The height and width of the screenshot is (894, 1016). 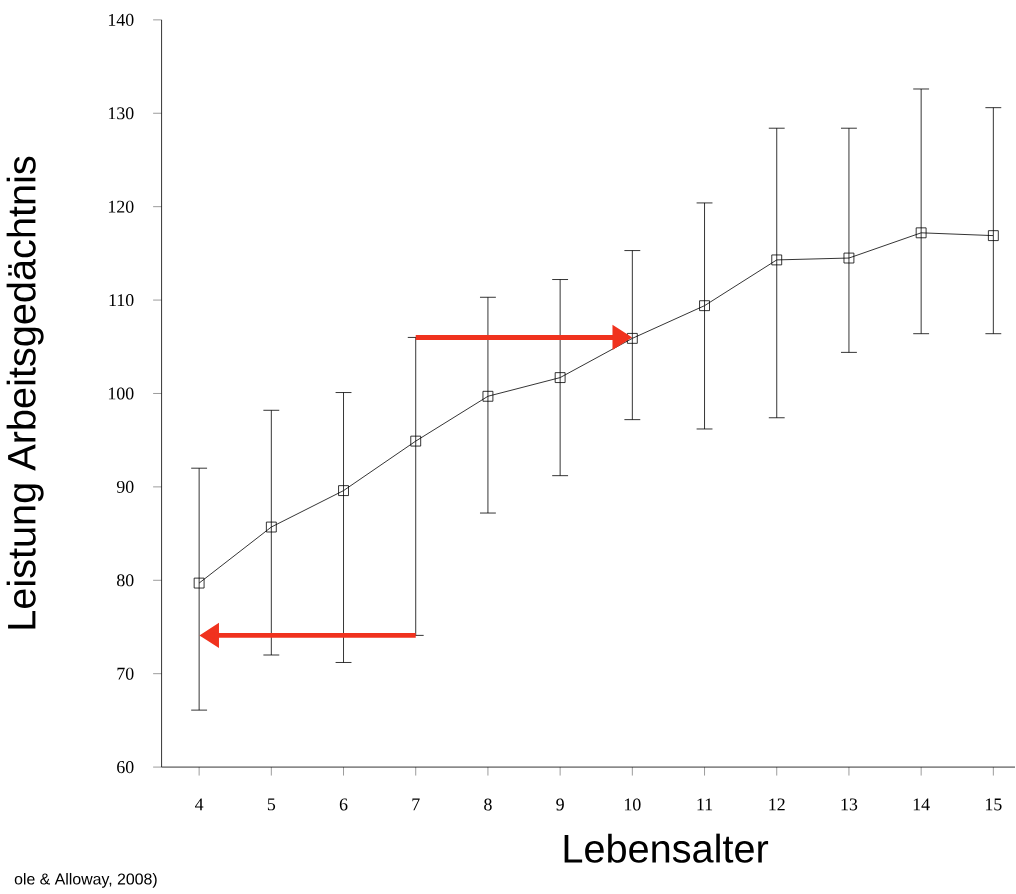 I want to click on y-tick-label: 70, so click(x=125, y=673).